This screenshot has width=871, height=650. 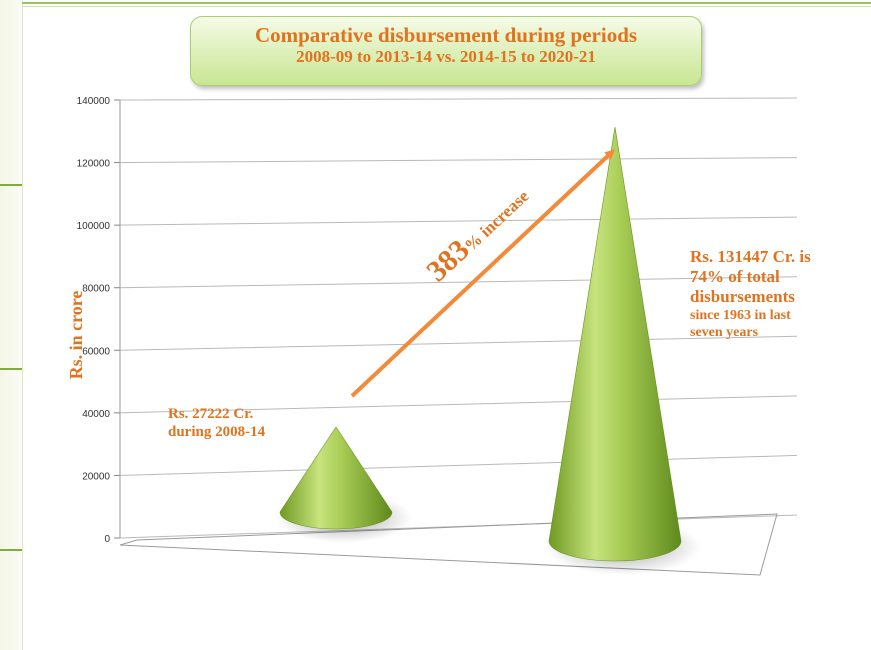 What do you see at coordinates (750, 256) in the screenshot?
I see `annotation-line: Rs. 131447 Cr. is` at bounding box center [750, 256].